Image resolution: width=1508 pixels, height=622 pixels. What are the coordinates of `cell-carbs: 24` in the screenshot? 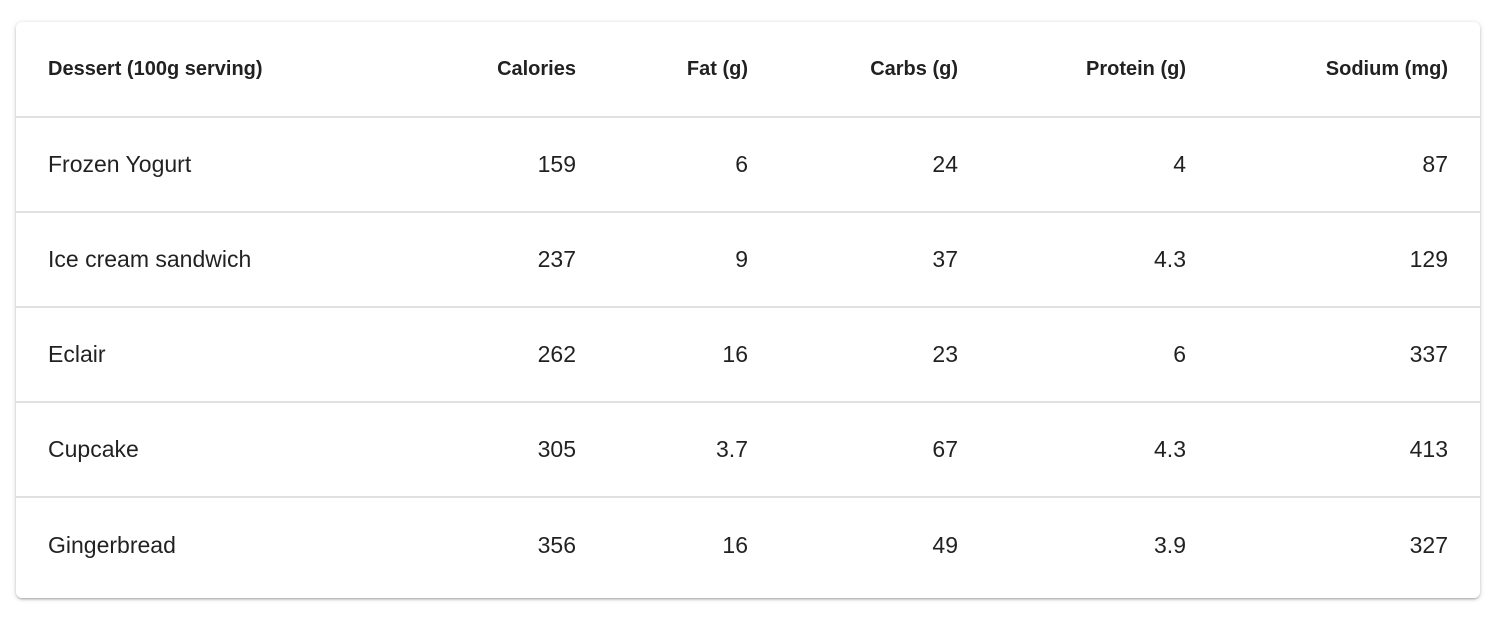 It's located at (885, 165).